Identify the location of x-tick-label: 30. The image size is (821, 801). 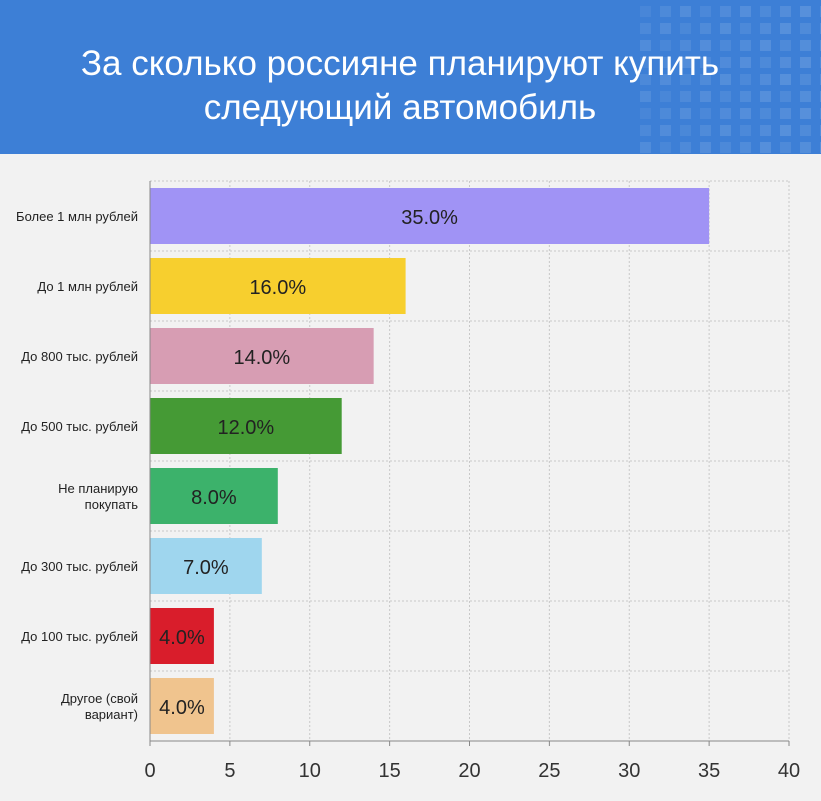
(629, 771).